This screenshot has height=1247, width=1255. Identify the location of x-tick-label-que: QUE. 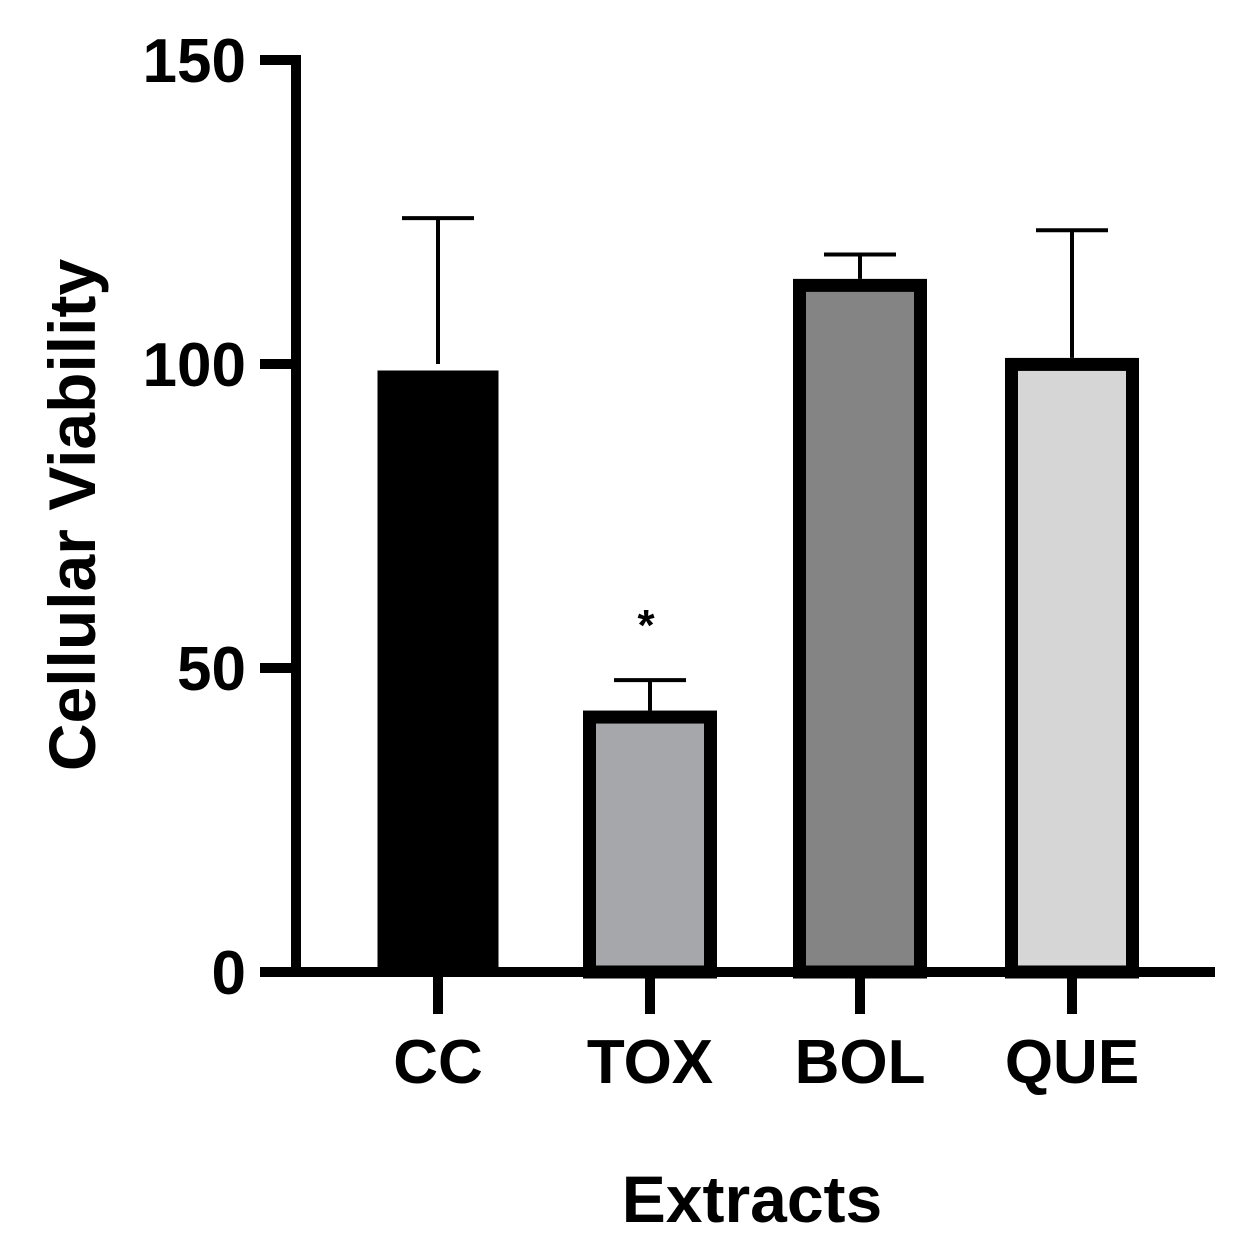
(1072, 1062).